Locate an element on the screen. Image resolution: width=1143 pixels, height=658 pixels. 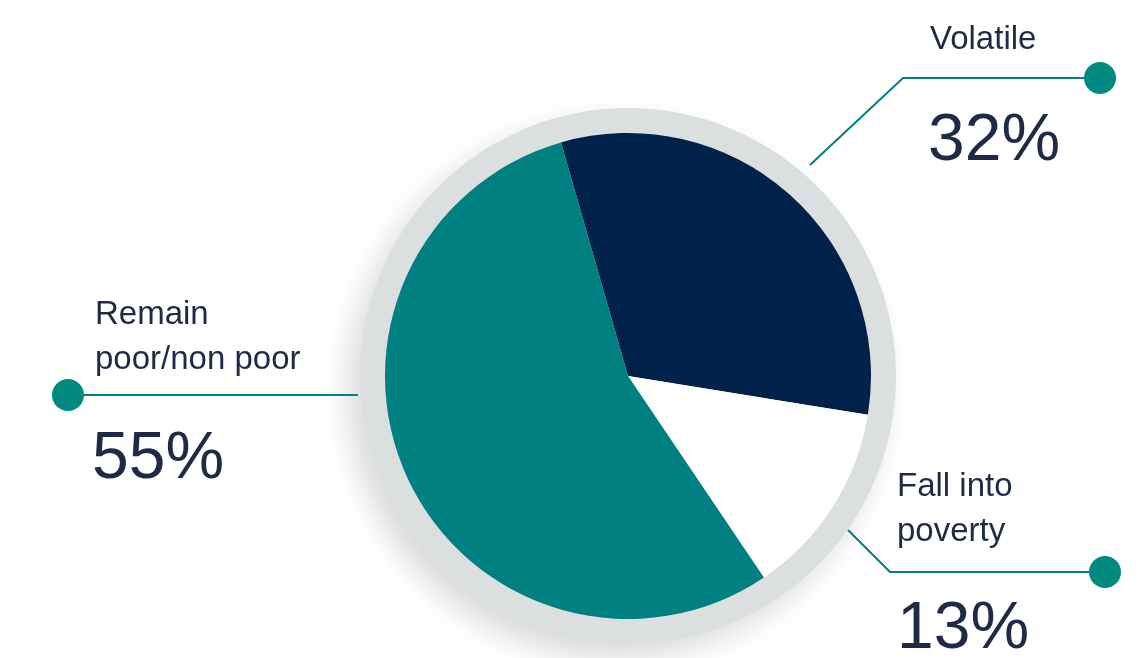
data-label: 55% is located at coordinates (158, 455).